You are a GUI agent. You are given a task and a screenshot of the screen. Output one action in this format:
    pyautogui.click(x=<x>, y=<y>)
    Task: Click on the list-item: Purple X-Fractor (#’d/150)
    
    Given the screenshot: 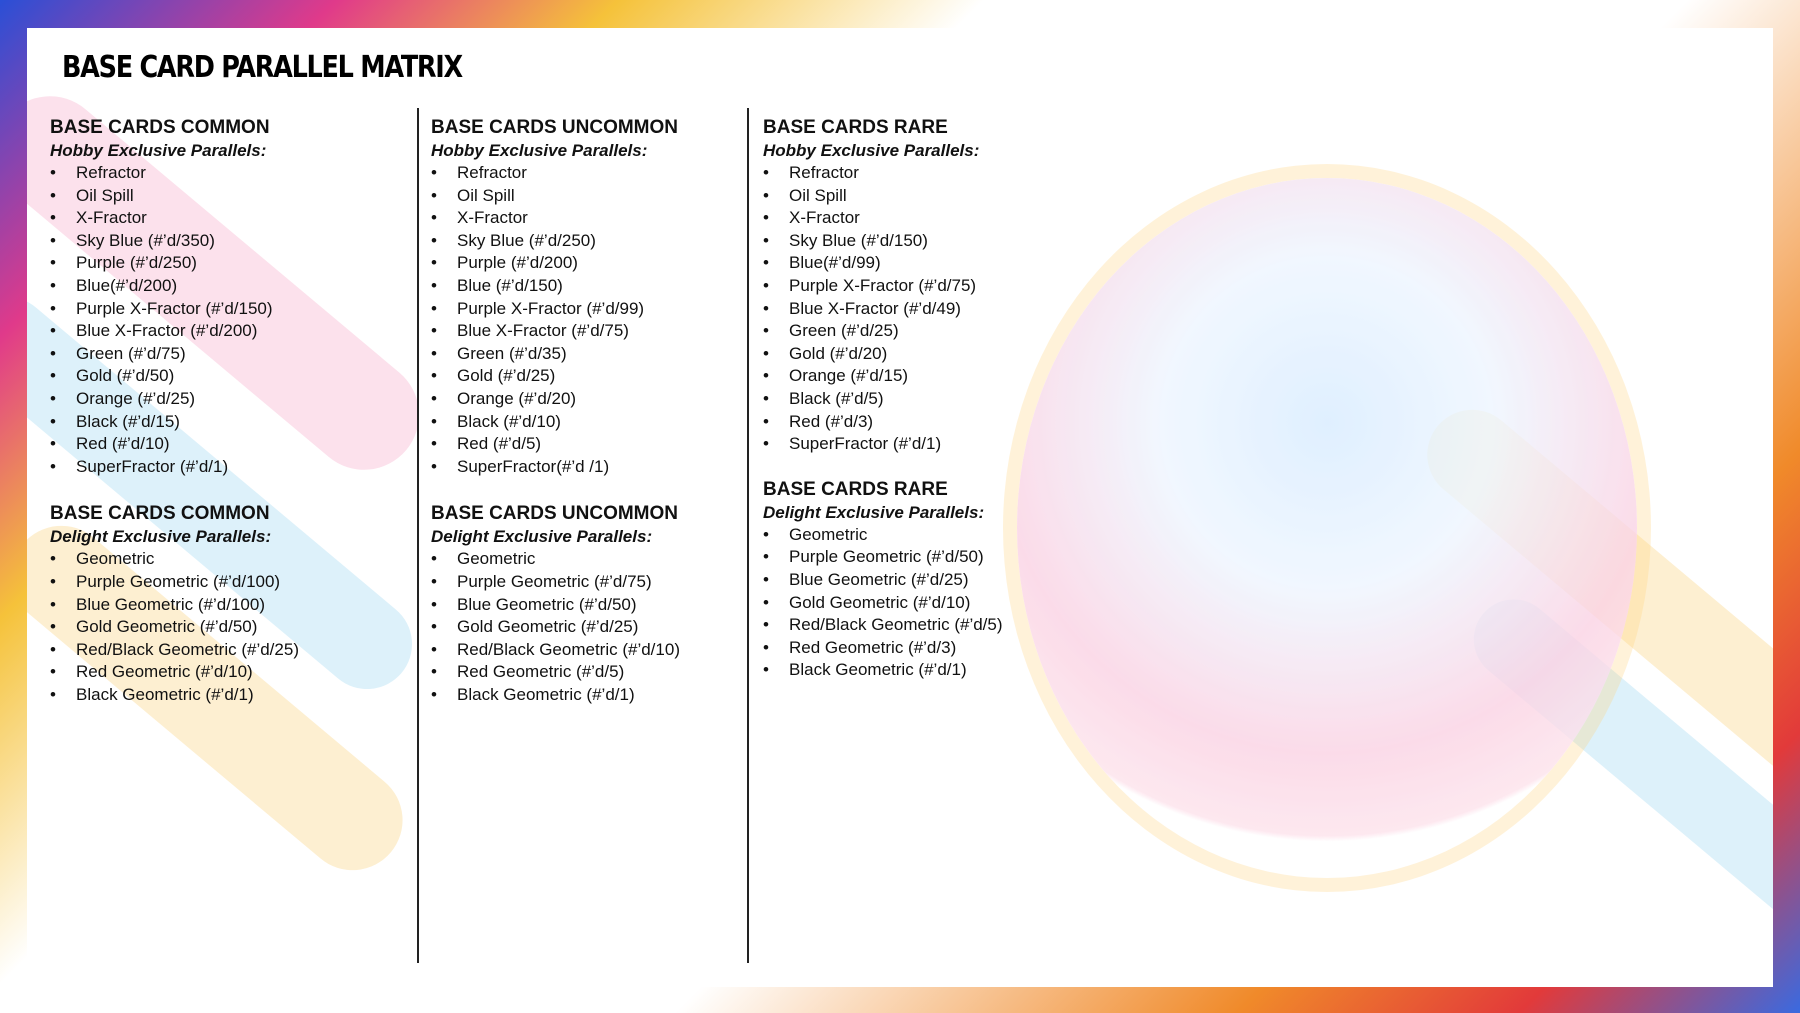 What is the action you would take?
    pyautogui.click(x=235, y=309)
    